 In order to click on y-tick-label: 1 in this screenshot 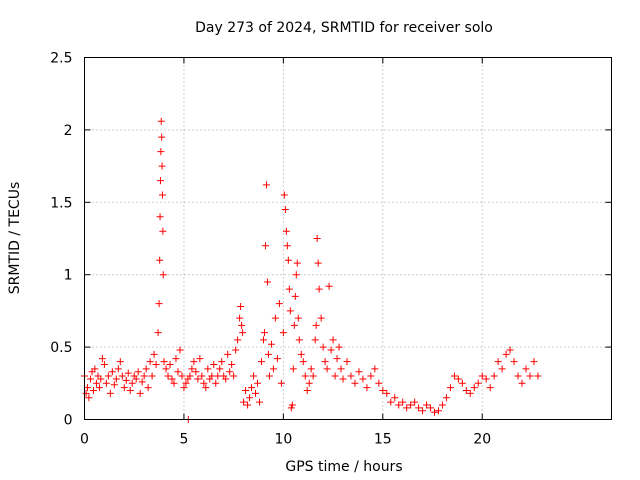, I will do `click(68, 276)`.